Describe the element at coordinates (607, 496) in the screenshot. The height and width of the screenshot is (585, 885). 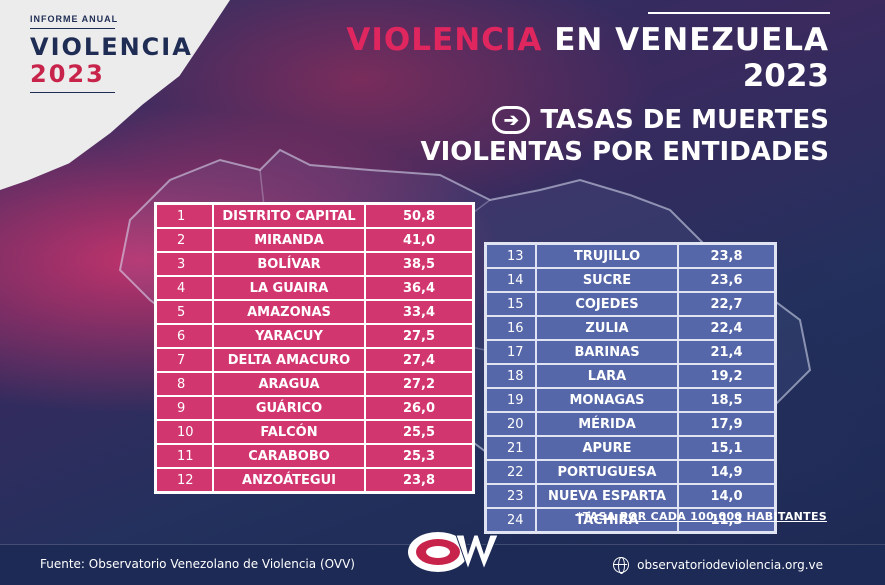
I see `state-cell: NUEVA ESPARTA` at that location.